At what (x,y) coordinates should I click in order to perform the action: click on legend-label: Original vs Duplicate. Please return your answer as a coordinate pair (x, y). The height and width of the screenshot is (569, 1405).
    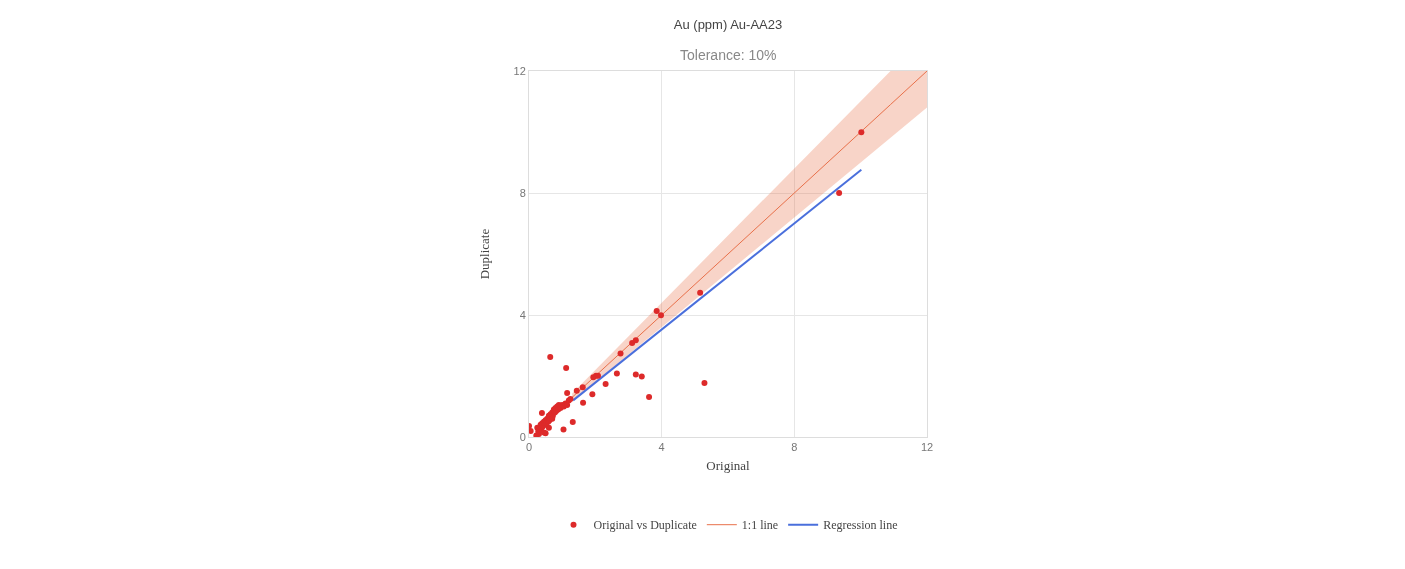
    Looking at the image, I should click on (645, 525).